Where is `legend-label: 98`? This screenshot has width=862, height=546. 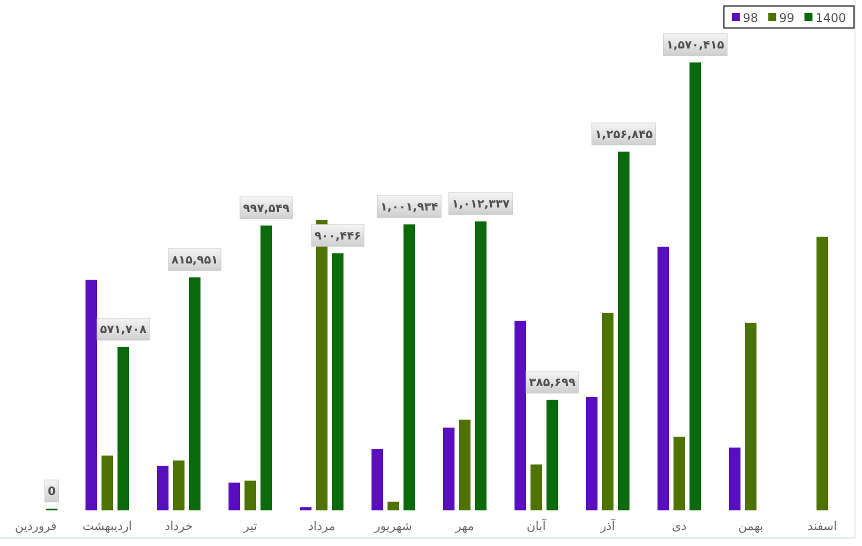
legend-label: 98 is located at coordinates (750, 18).